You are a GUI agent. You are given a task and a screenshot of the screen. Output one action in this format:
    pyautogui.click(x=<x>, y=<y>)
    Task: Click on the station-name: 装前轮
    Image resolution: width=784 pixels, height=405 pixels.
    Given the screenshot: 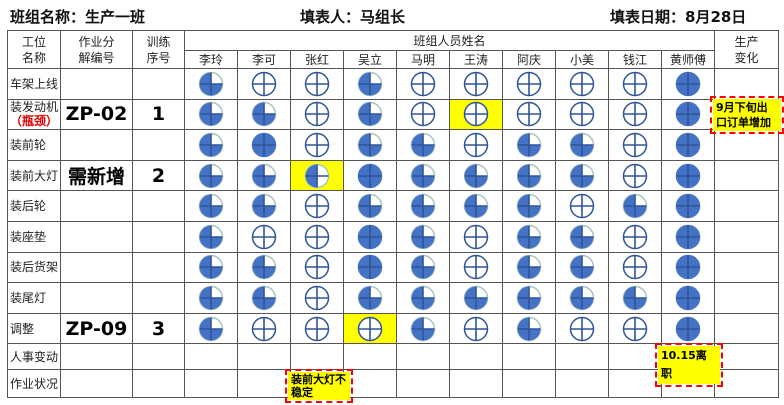 What is the action you would take?
    pyautogui.click(x=34, y=145)
    